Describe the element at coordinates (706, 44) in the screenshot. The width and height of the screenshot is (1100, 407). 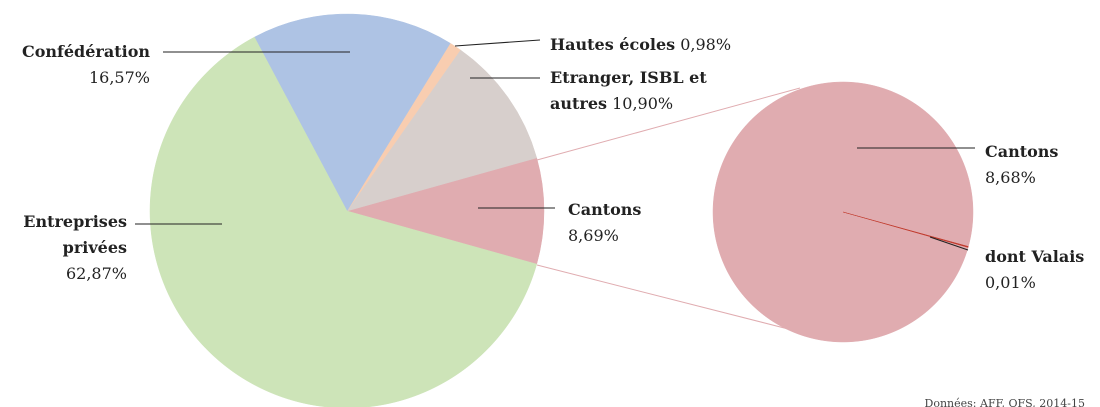
I see `slice-value: 0,98%` at that location.